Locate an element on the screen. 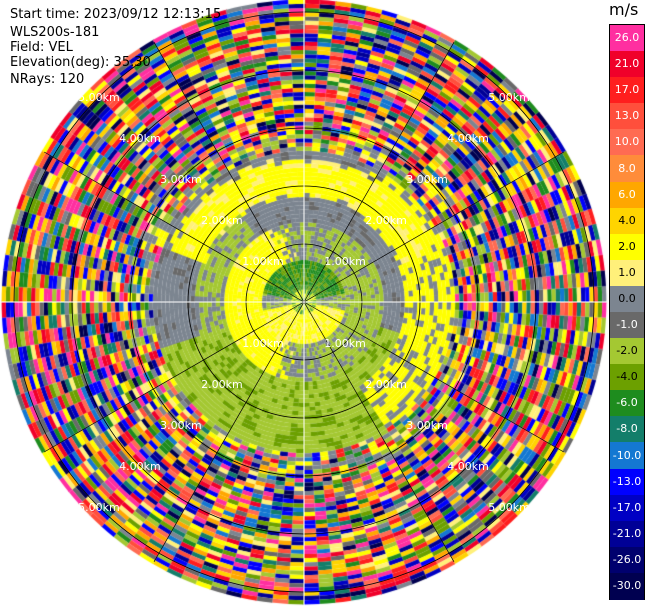  colorbar-tick-label: -13.0 is located at coordinates (627, 481).